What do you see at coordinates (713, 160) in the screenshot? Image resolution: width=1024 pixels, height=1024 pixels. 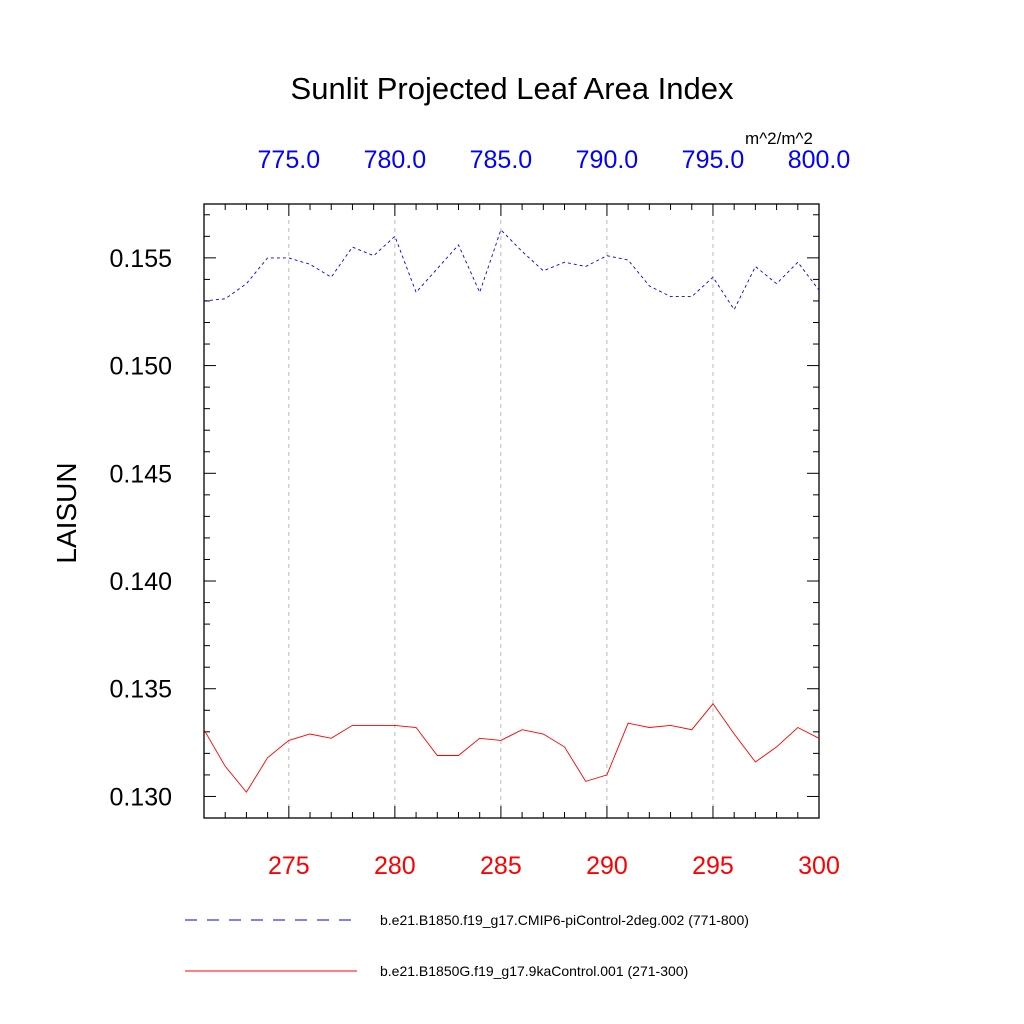 I see `x-top-tick-label: 795.0` at bounding box center [713, 160].